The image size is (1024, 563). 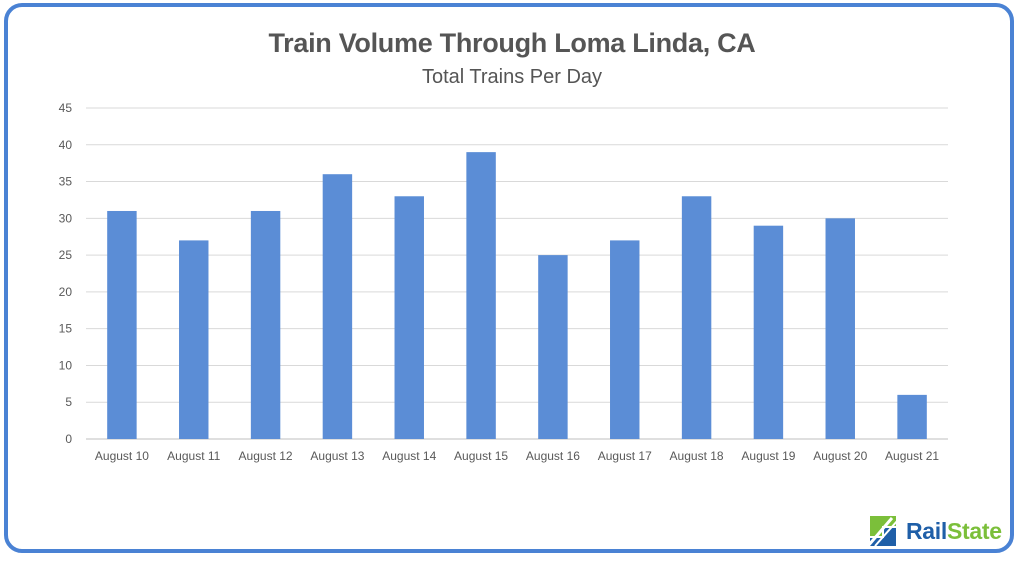 What do you see at coordinates (912, 456) in the screenshot?
I see `x-tick-label: August 21` at bounding box center [912, 456].